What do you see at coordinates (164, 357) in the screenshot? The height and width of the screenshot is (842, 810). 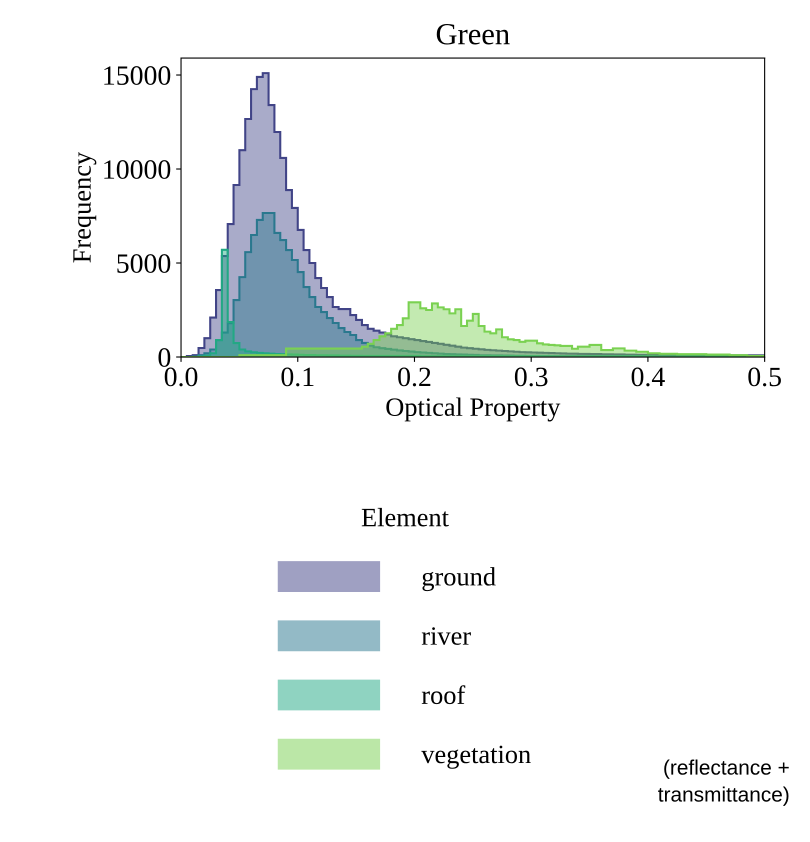 I see `y-tick-label: 0` at bounding box center [164, 357].